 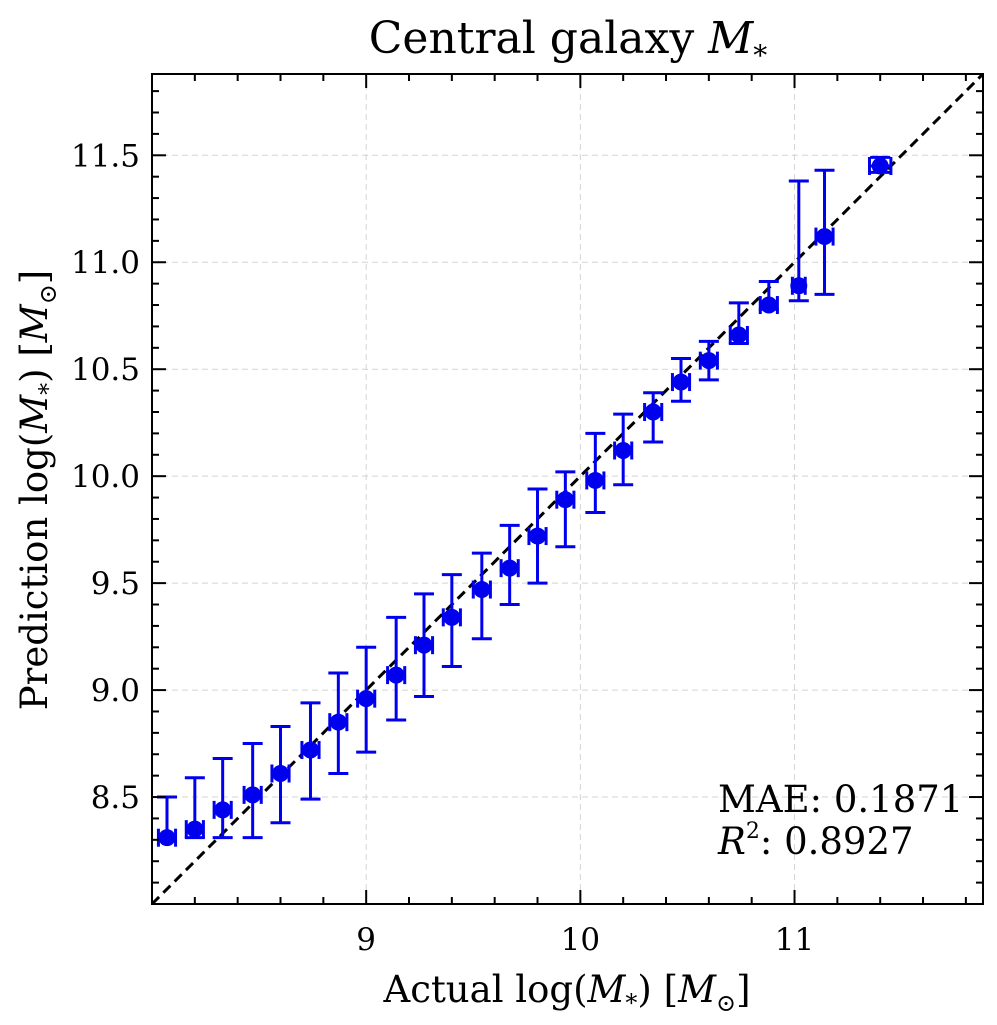 I want to click on y-tick-label: 11.5, so click(x=105, y=156).